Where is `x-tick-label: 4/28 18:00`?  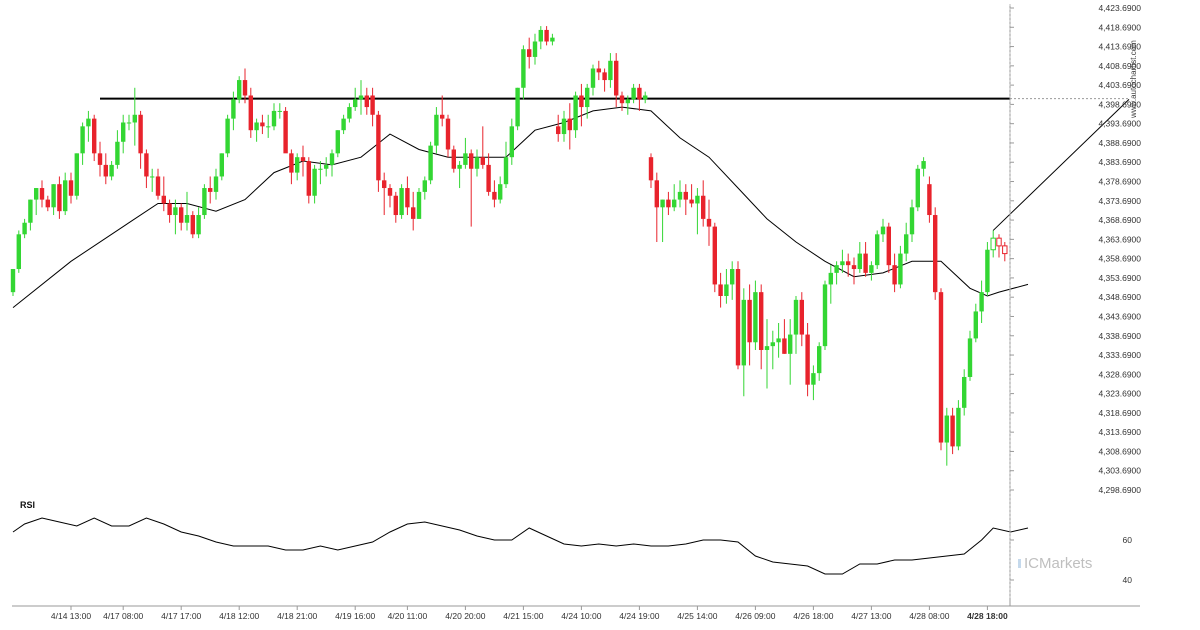
x-tick-label: 4/28 18:00 is located at coordinates (987, 616).